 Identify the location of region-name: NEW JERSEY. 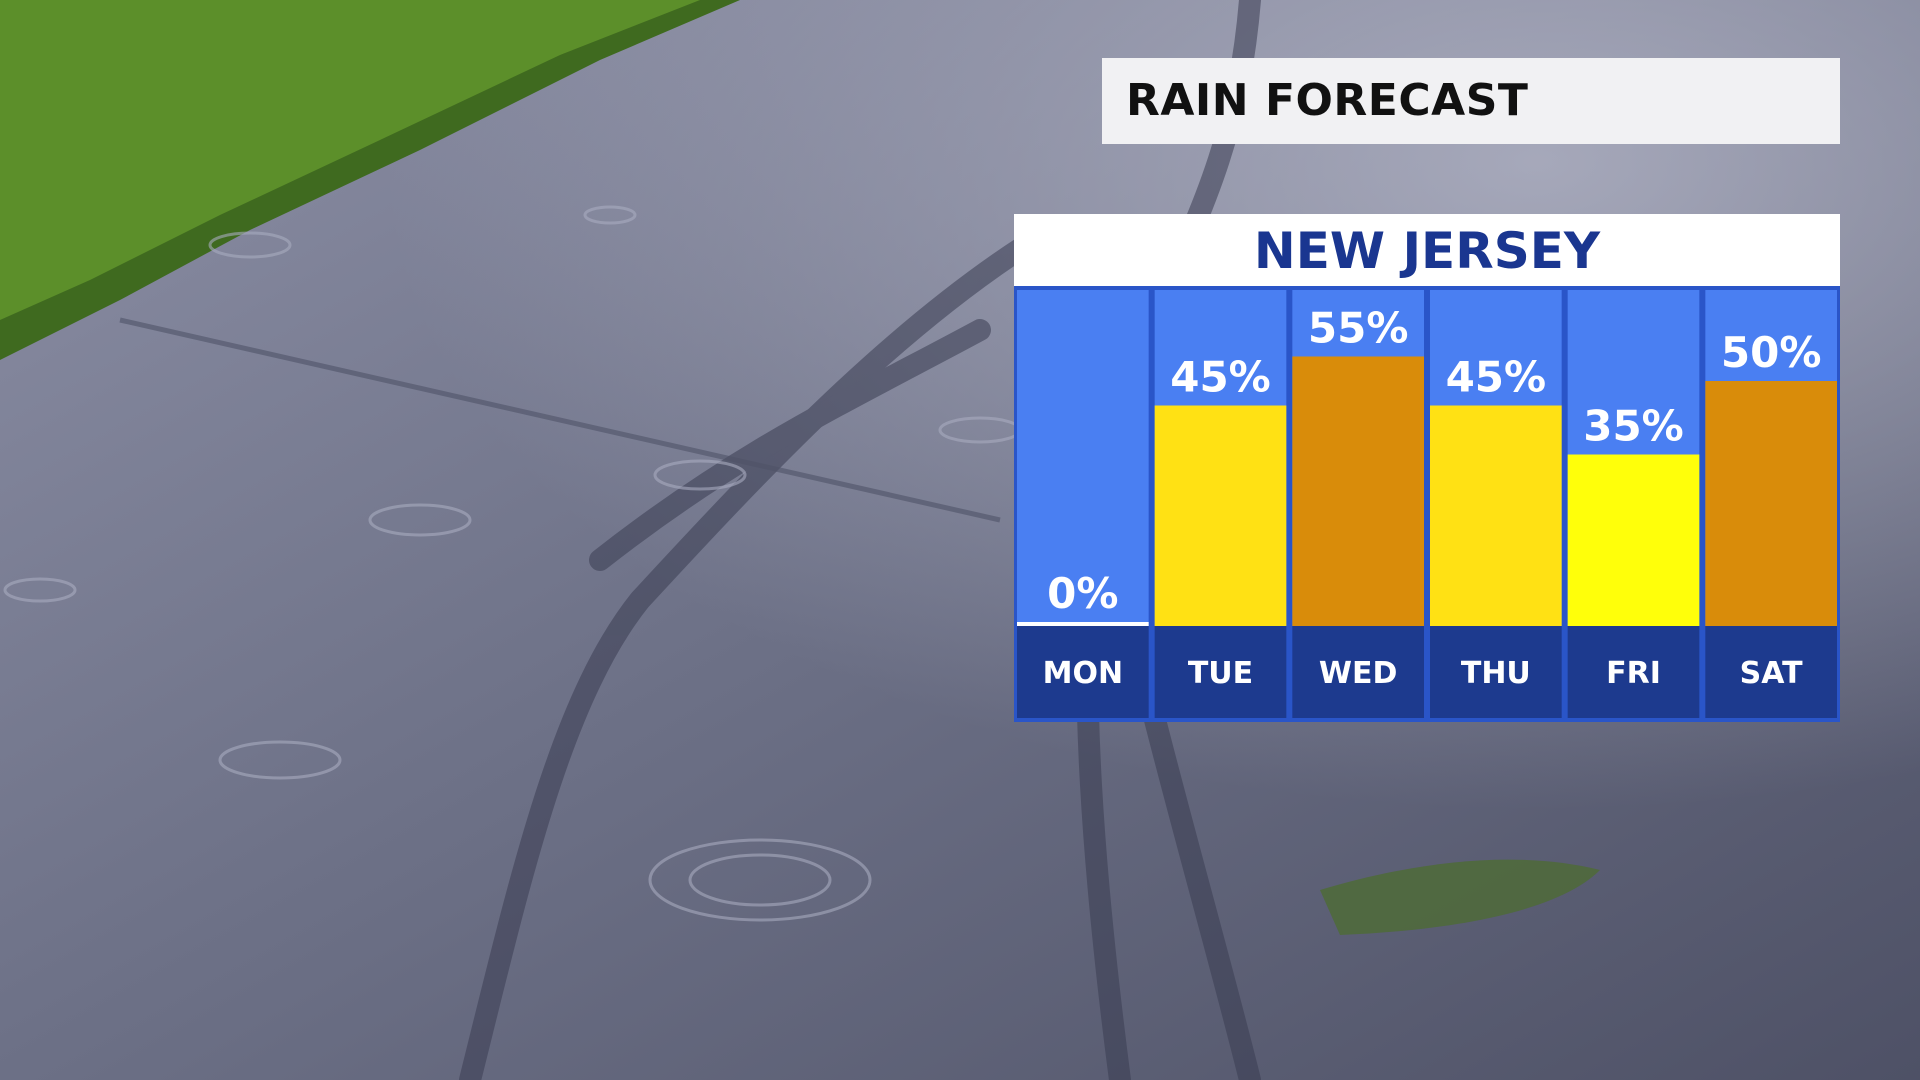
(1427, 251).